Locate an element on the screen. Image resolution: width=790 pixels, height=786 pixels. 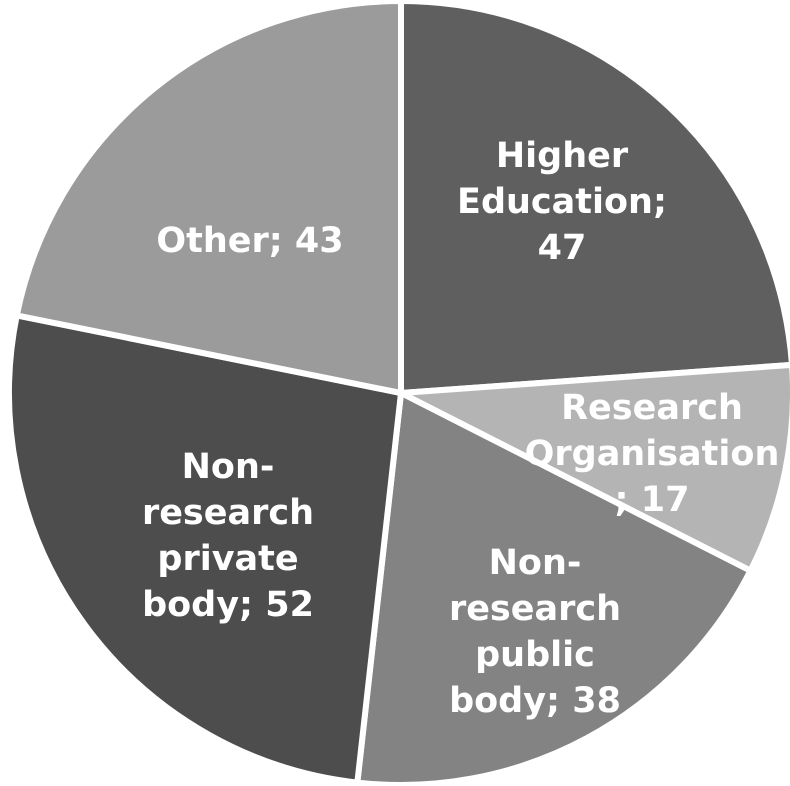
pie-slice-research-organisation is located at coordinates (590, 468).